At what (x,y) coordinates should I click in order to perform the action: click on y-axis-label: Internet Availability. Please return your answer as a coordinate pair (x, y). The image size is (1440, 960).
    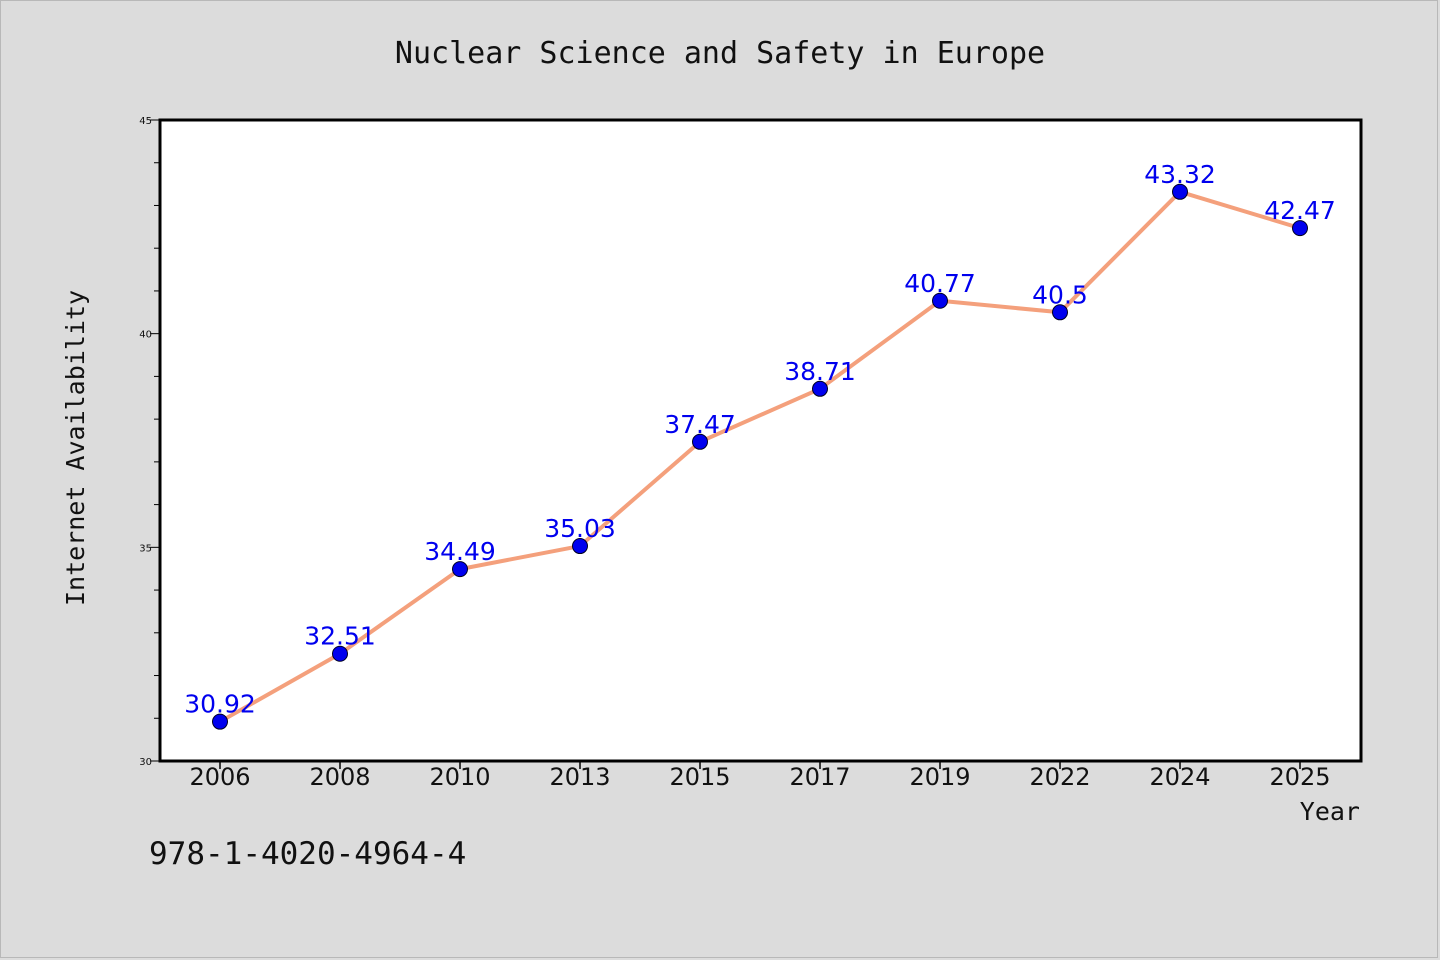
    Looking at the image, I should click on (75, 448).